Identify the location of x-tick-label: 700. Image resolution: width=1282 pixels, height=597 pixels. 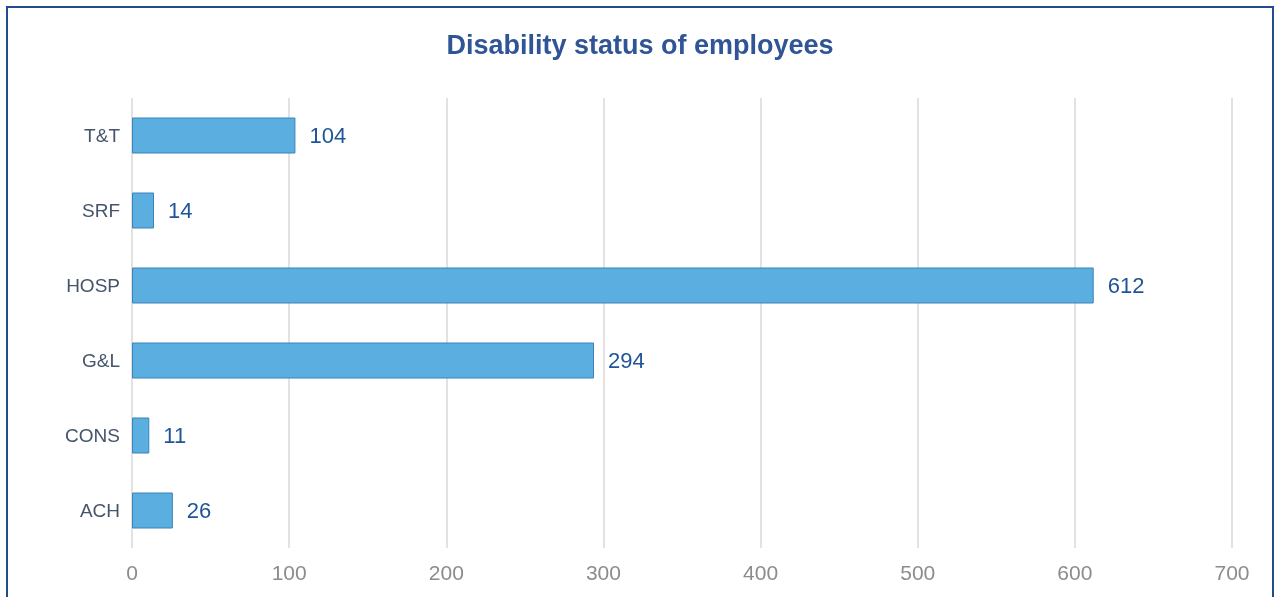
(1232, 572).